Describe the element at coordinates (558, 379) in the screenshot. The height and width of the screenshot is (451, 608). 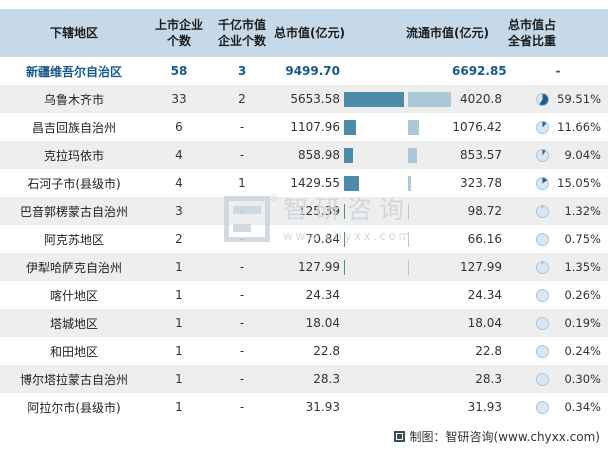
I see `share-cell: 0.30%` at that location.